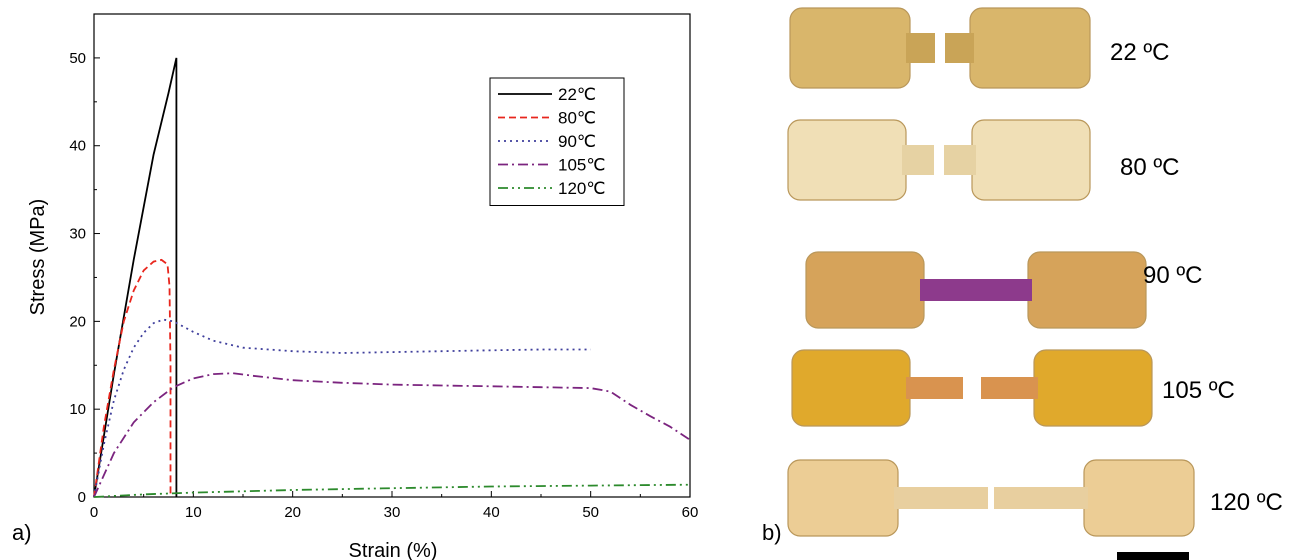 This screenshot has width=1303, height=560. Describe the element at coordinates (577, 118) in the screenshot. I see `legend-label: 80℃` at that location.